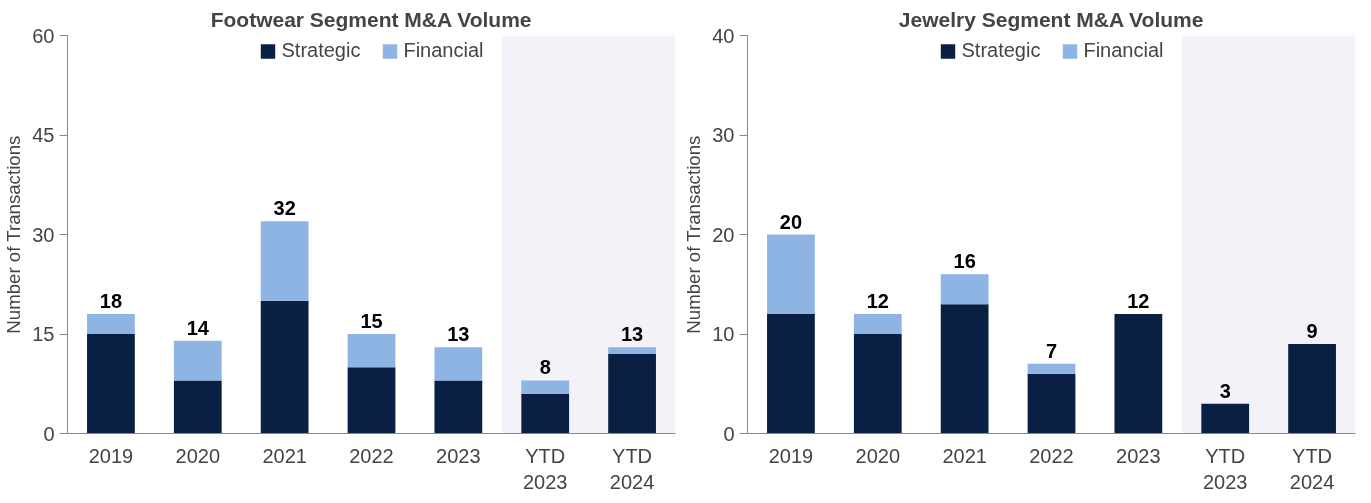 This screenshot has height=503, width=1371. I want to click on total-label: 3, so click(1225, 390).